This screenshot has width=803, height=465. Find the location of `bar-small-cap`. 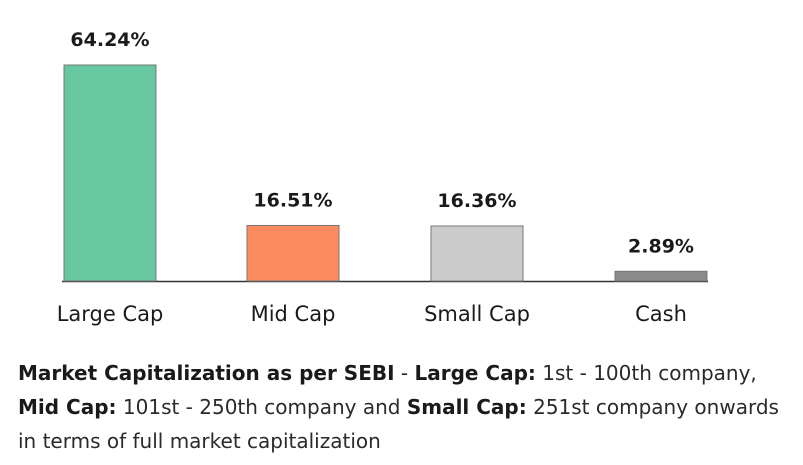

bar-small-cap is located at coordinates (477, 253).